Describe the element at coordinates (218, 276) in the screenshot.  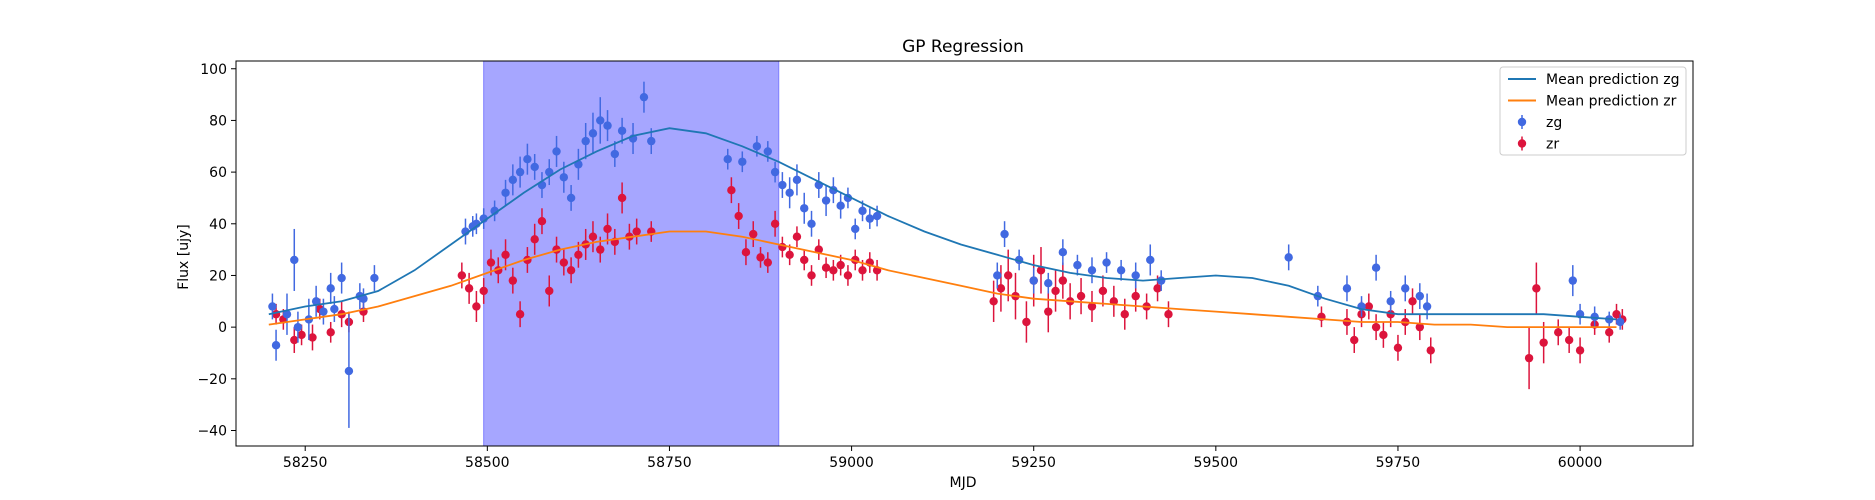
I see `y-tick-label: 20` at that location.